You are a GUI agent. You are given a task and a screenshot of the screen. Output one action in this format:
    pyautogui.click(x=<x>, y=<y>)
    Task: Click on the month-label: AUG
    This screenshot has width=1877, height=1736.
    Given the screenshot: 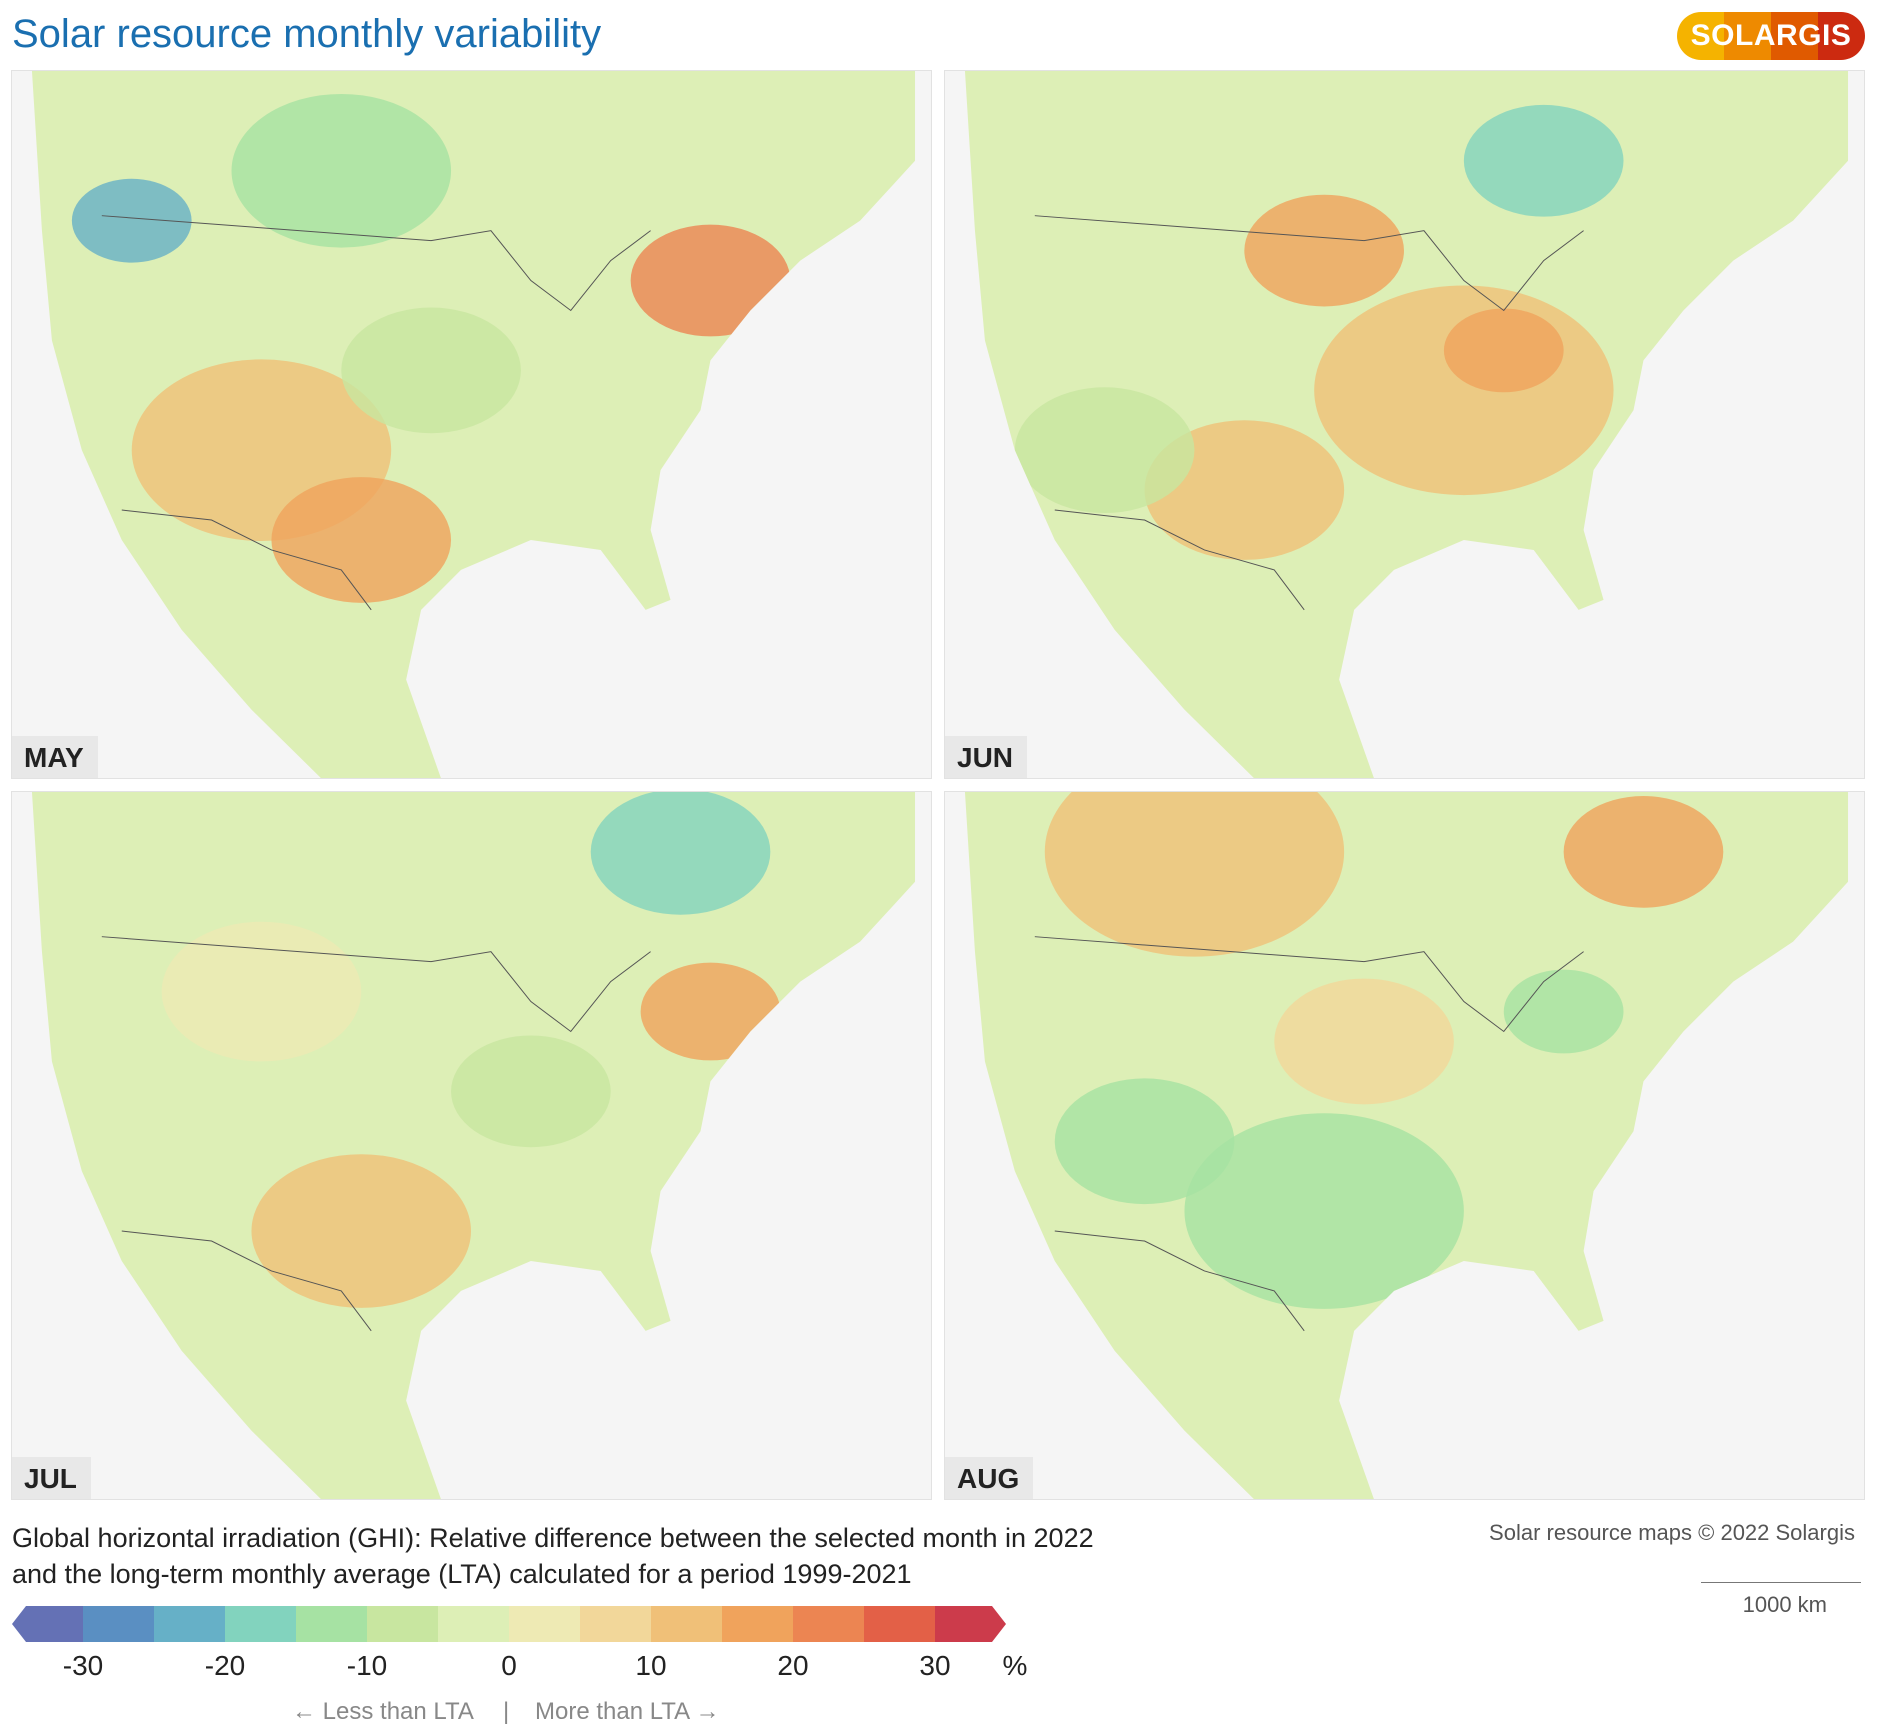 What is the action you would take?
    pyautogui.click(x=989, y=1478)
    